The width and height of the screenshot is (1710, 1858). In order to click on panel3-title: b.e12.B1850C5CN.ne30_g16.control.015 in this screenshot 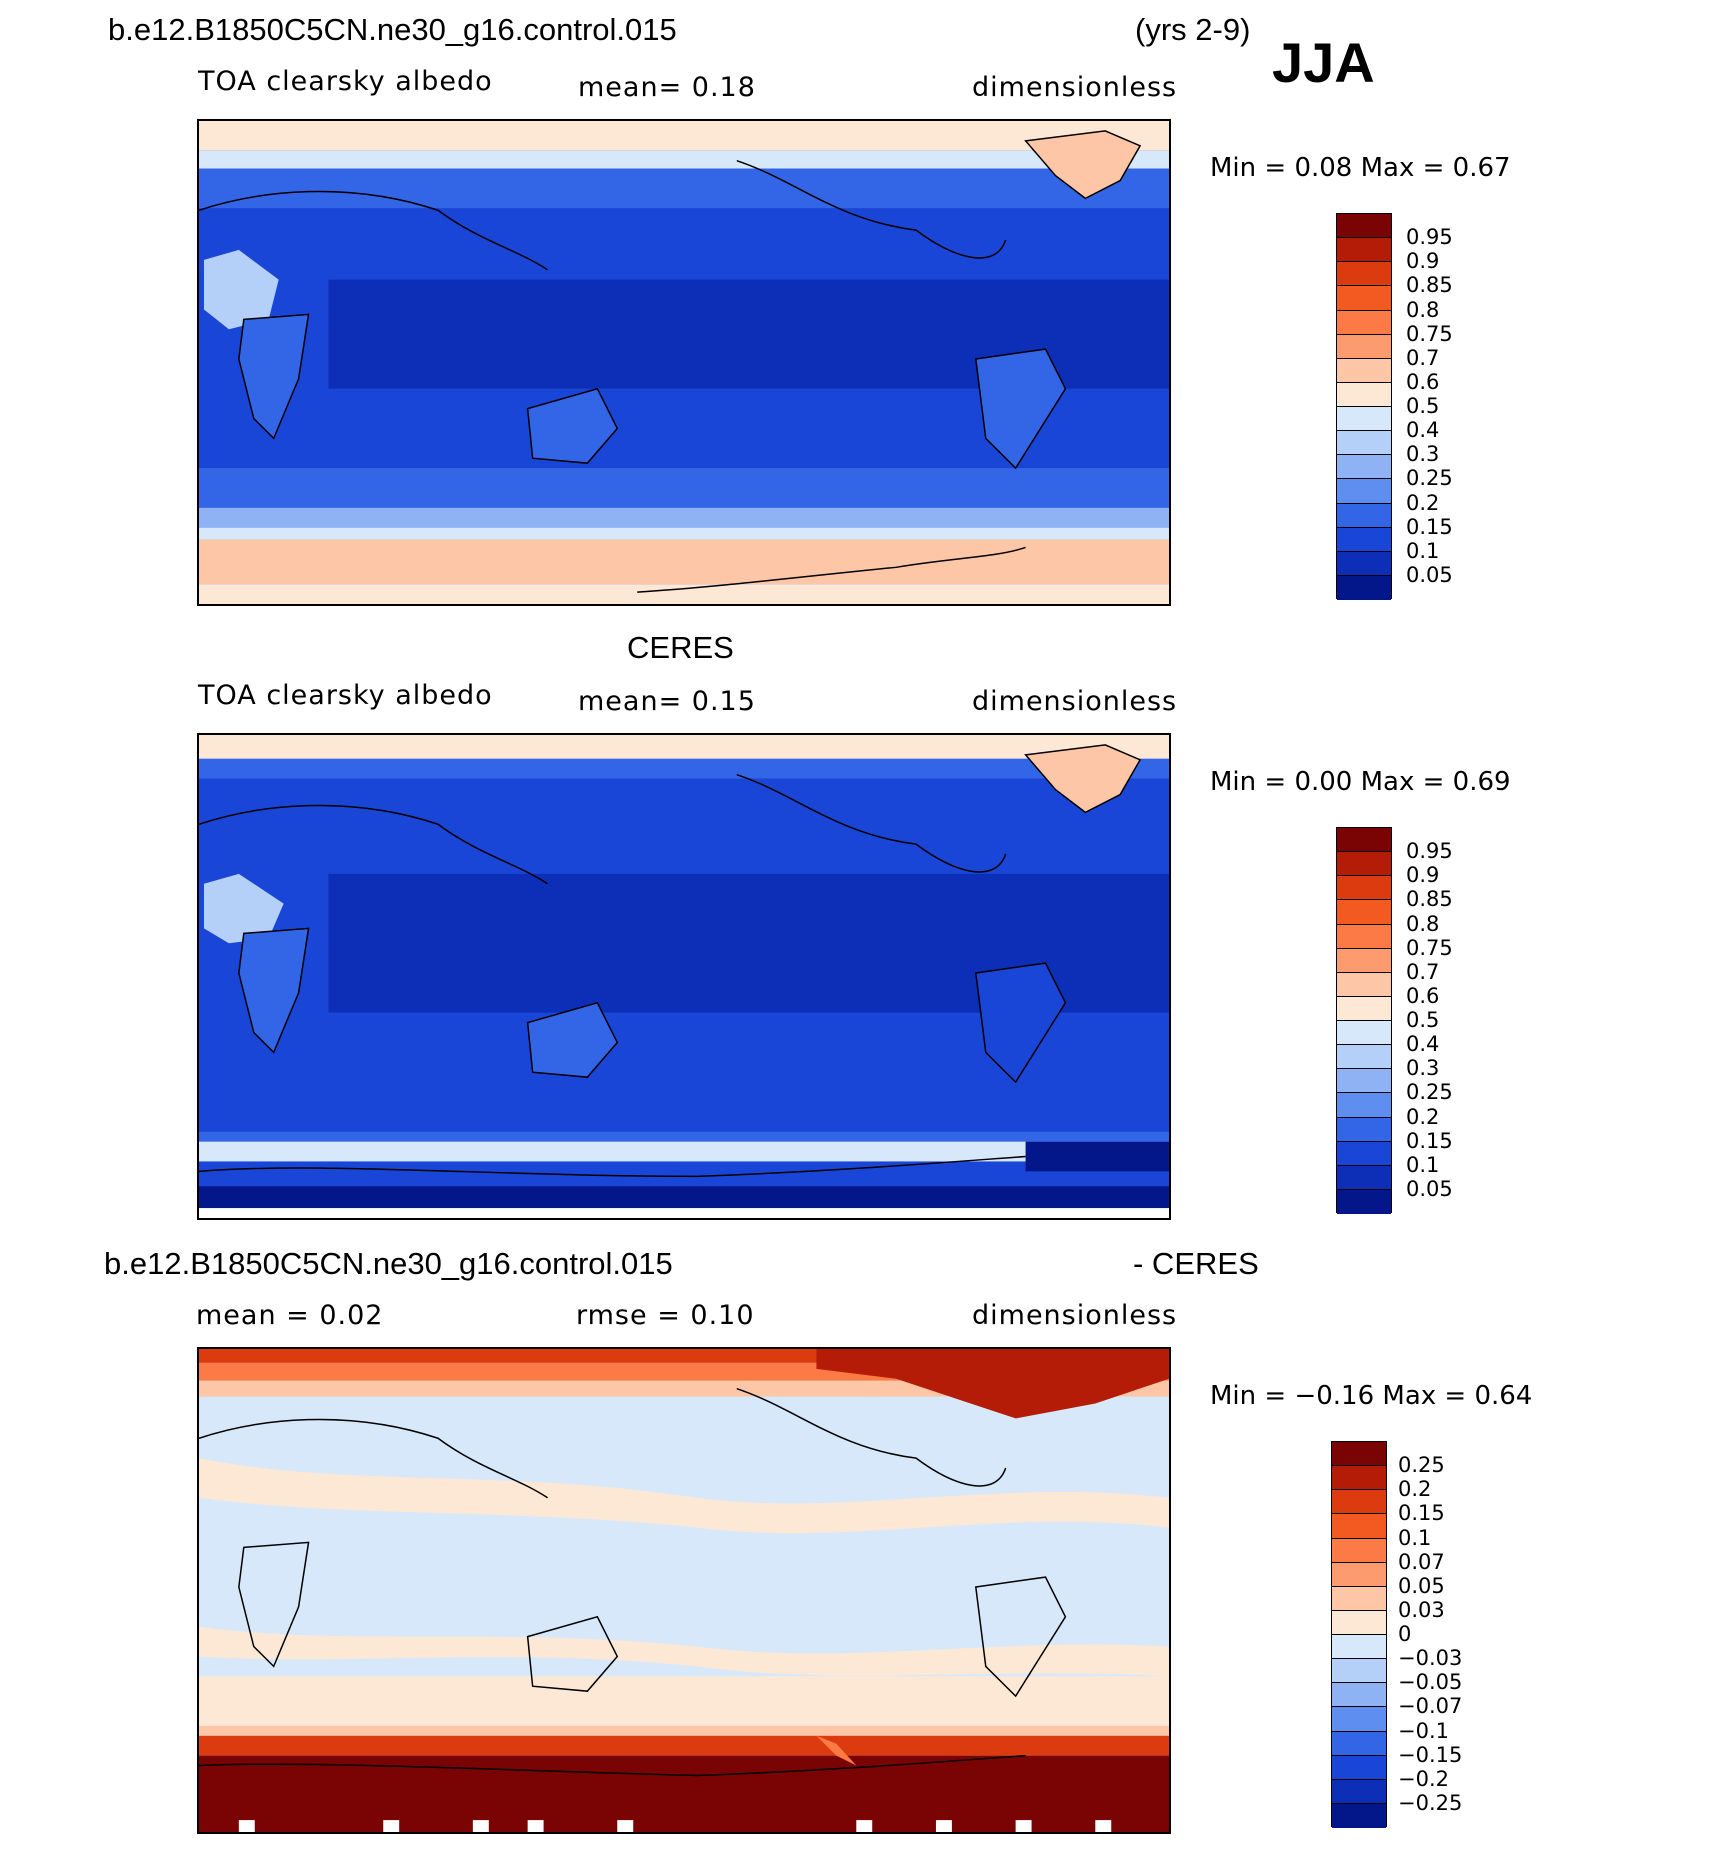, I will do `click(388, 1263)`.